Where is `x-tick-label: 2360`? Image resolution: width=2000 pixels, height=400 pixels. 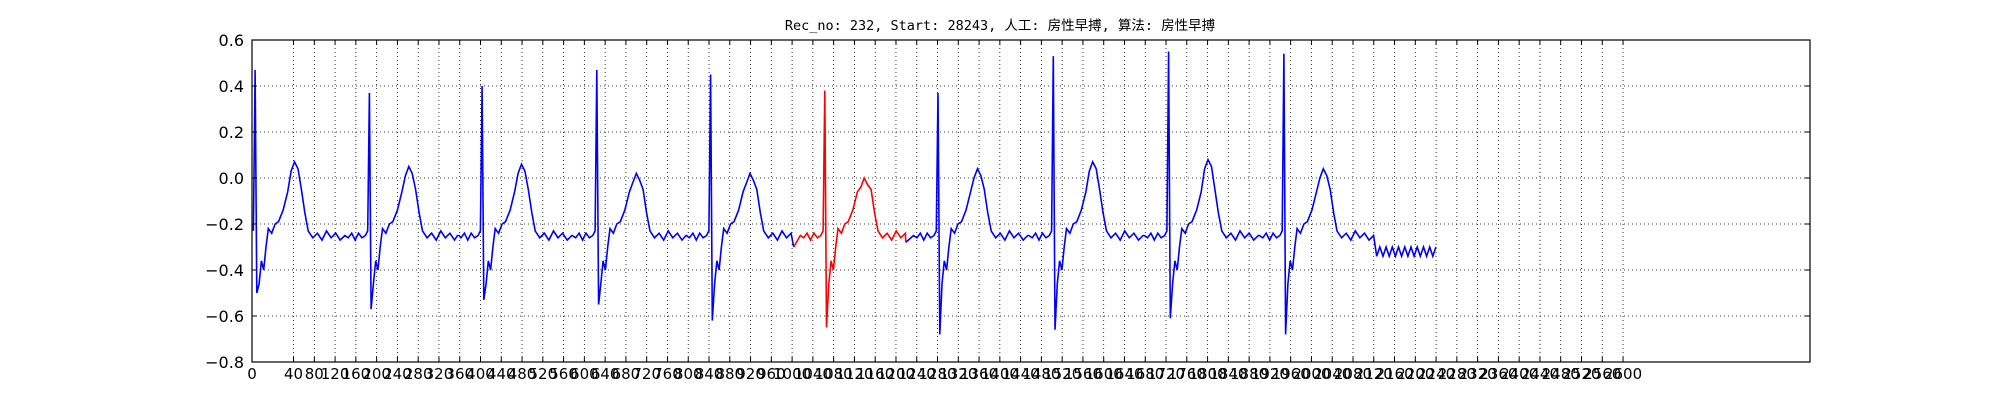
x-tick-label: 2360 is located at coordinates (1498, 374).